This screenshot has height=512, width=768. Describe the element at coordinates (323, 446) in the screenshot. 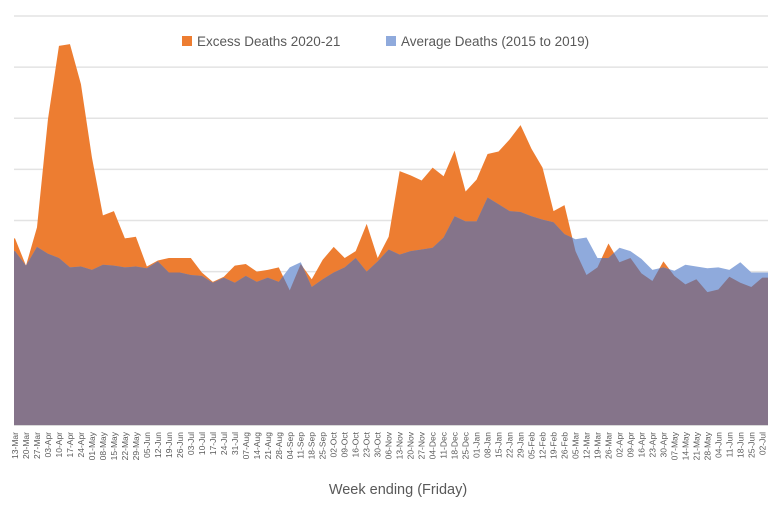

I see `x-tick-label: 25-Sep` at that location.